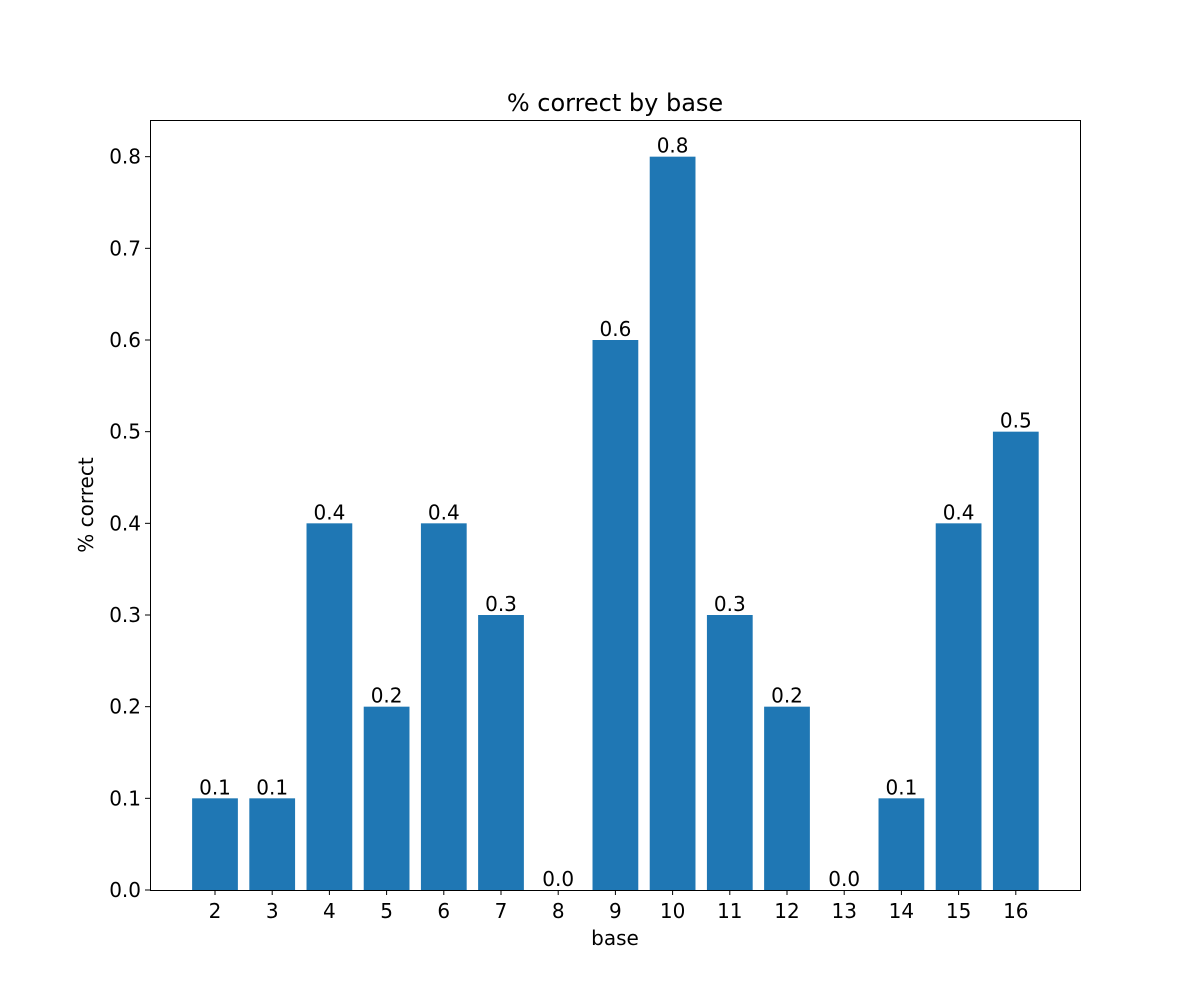 The height and width of the screenshot is (1000, 1200). Describe the element at coordinates (329, 911) in the screenshot. I see `x-tick-label: 4` at that location.